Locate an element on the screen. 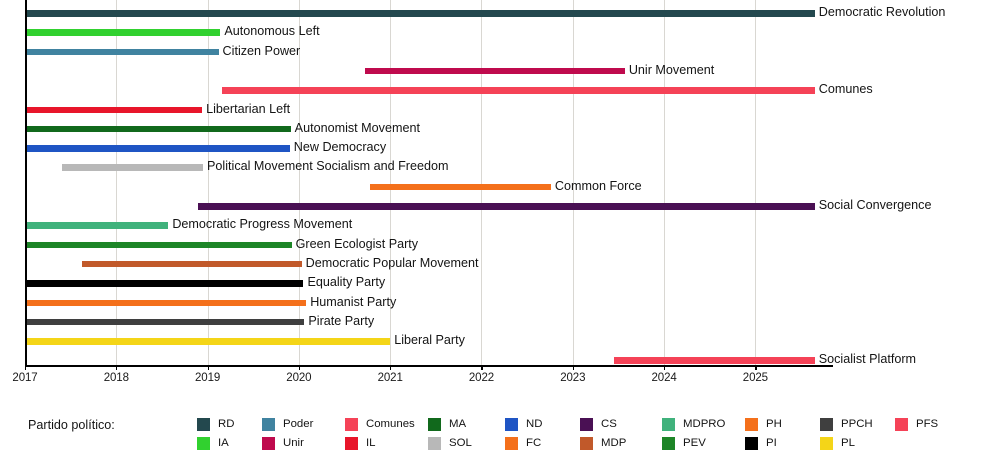 The width and height of the screenshot is (1000, 451). task-label: New Democracy is located at coordinates (340, 147).